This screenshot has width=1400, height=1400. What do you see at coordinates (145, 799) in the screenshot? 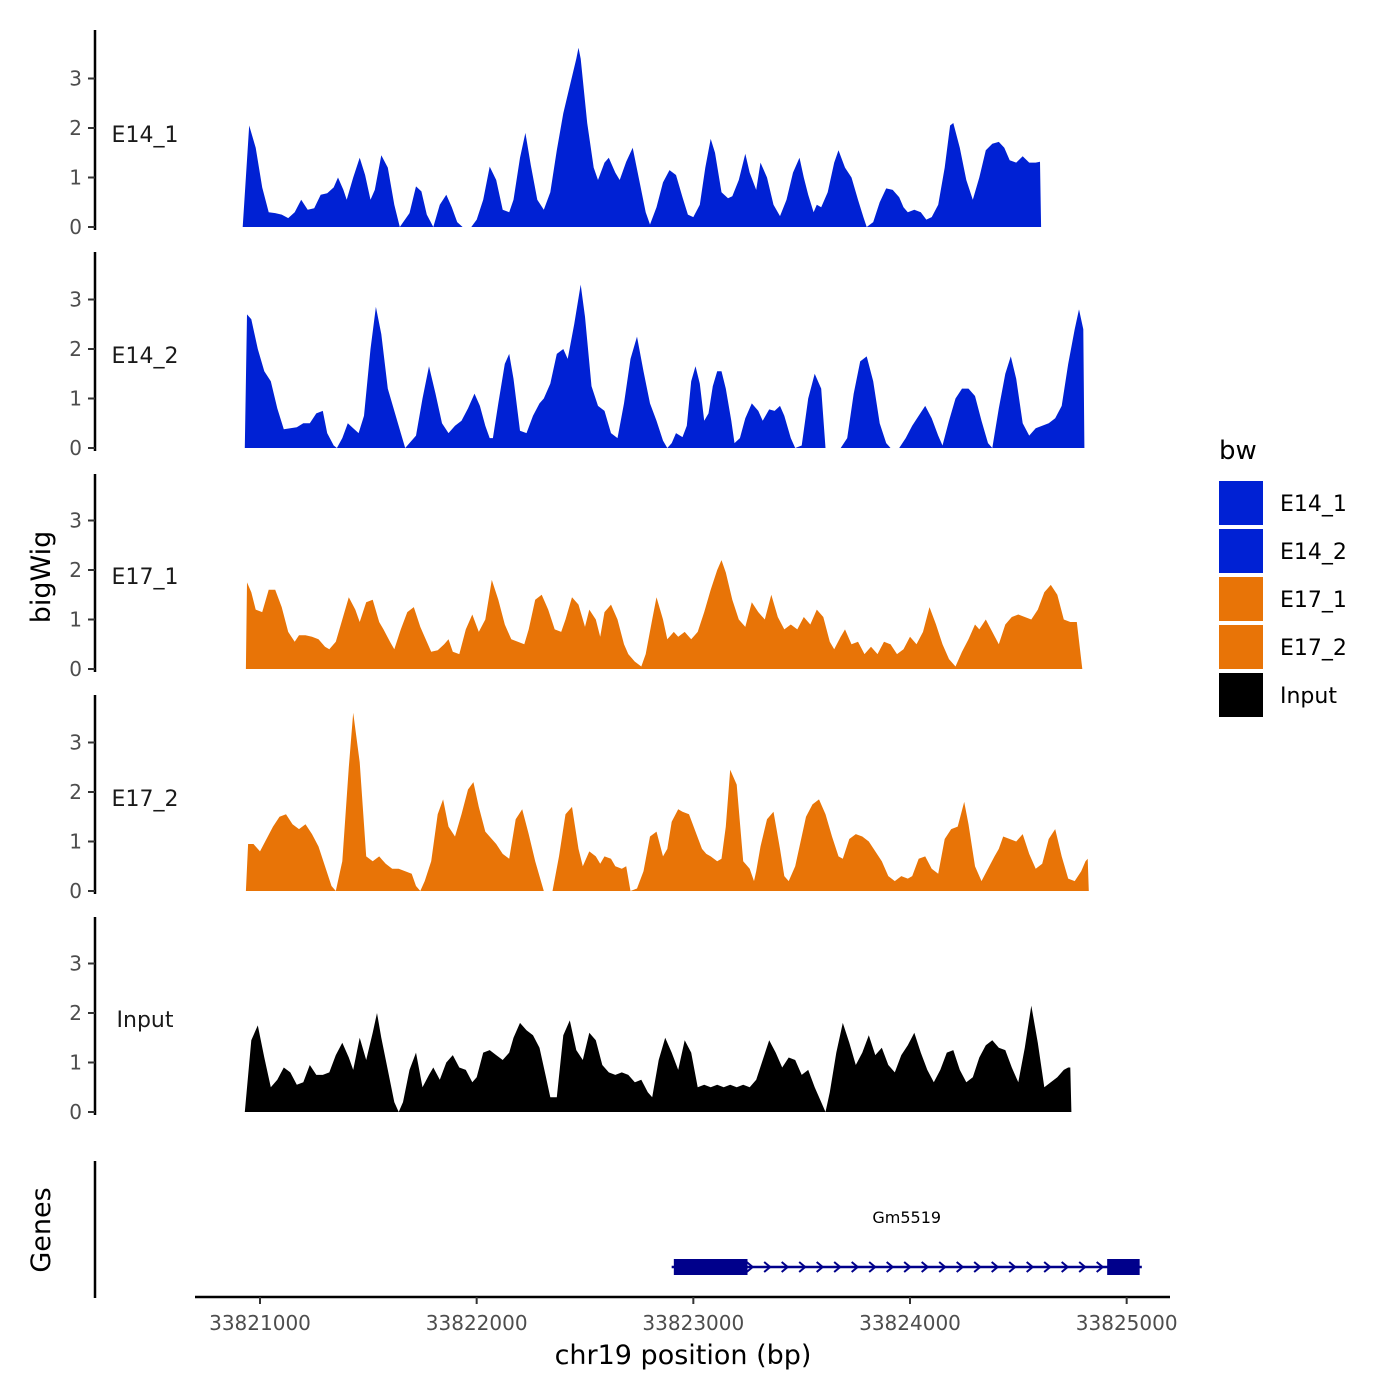
I see `track-label: E17_2` at bounding box center [145, 799].